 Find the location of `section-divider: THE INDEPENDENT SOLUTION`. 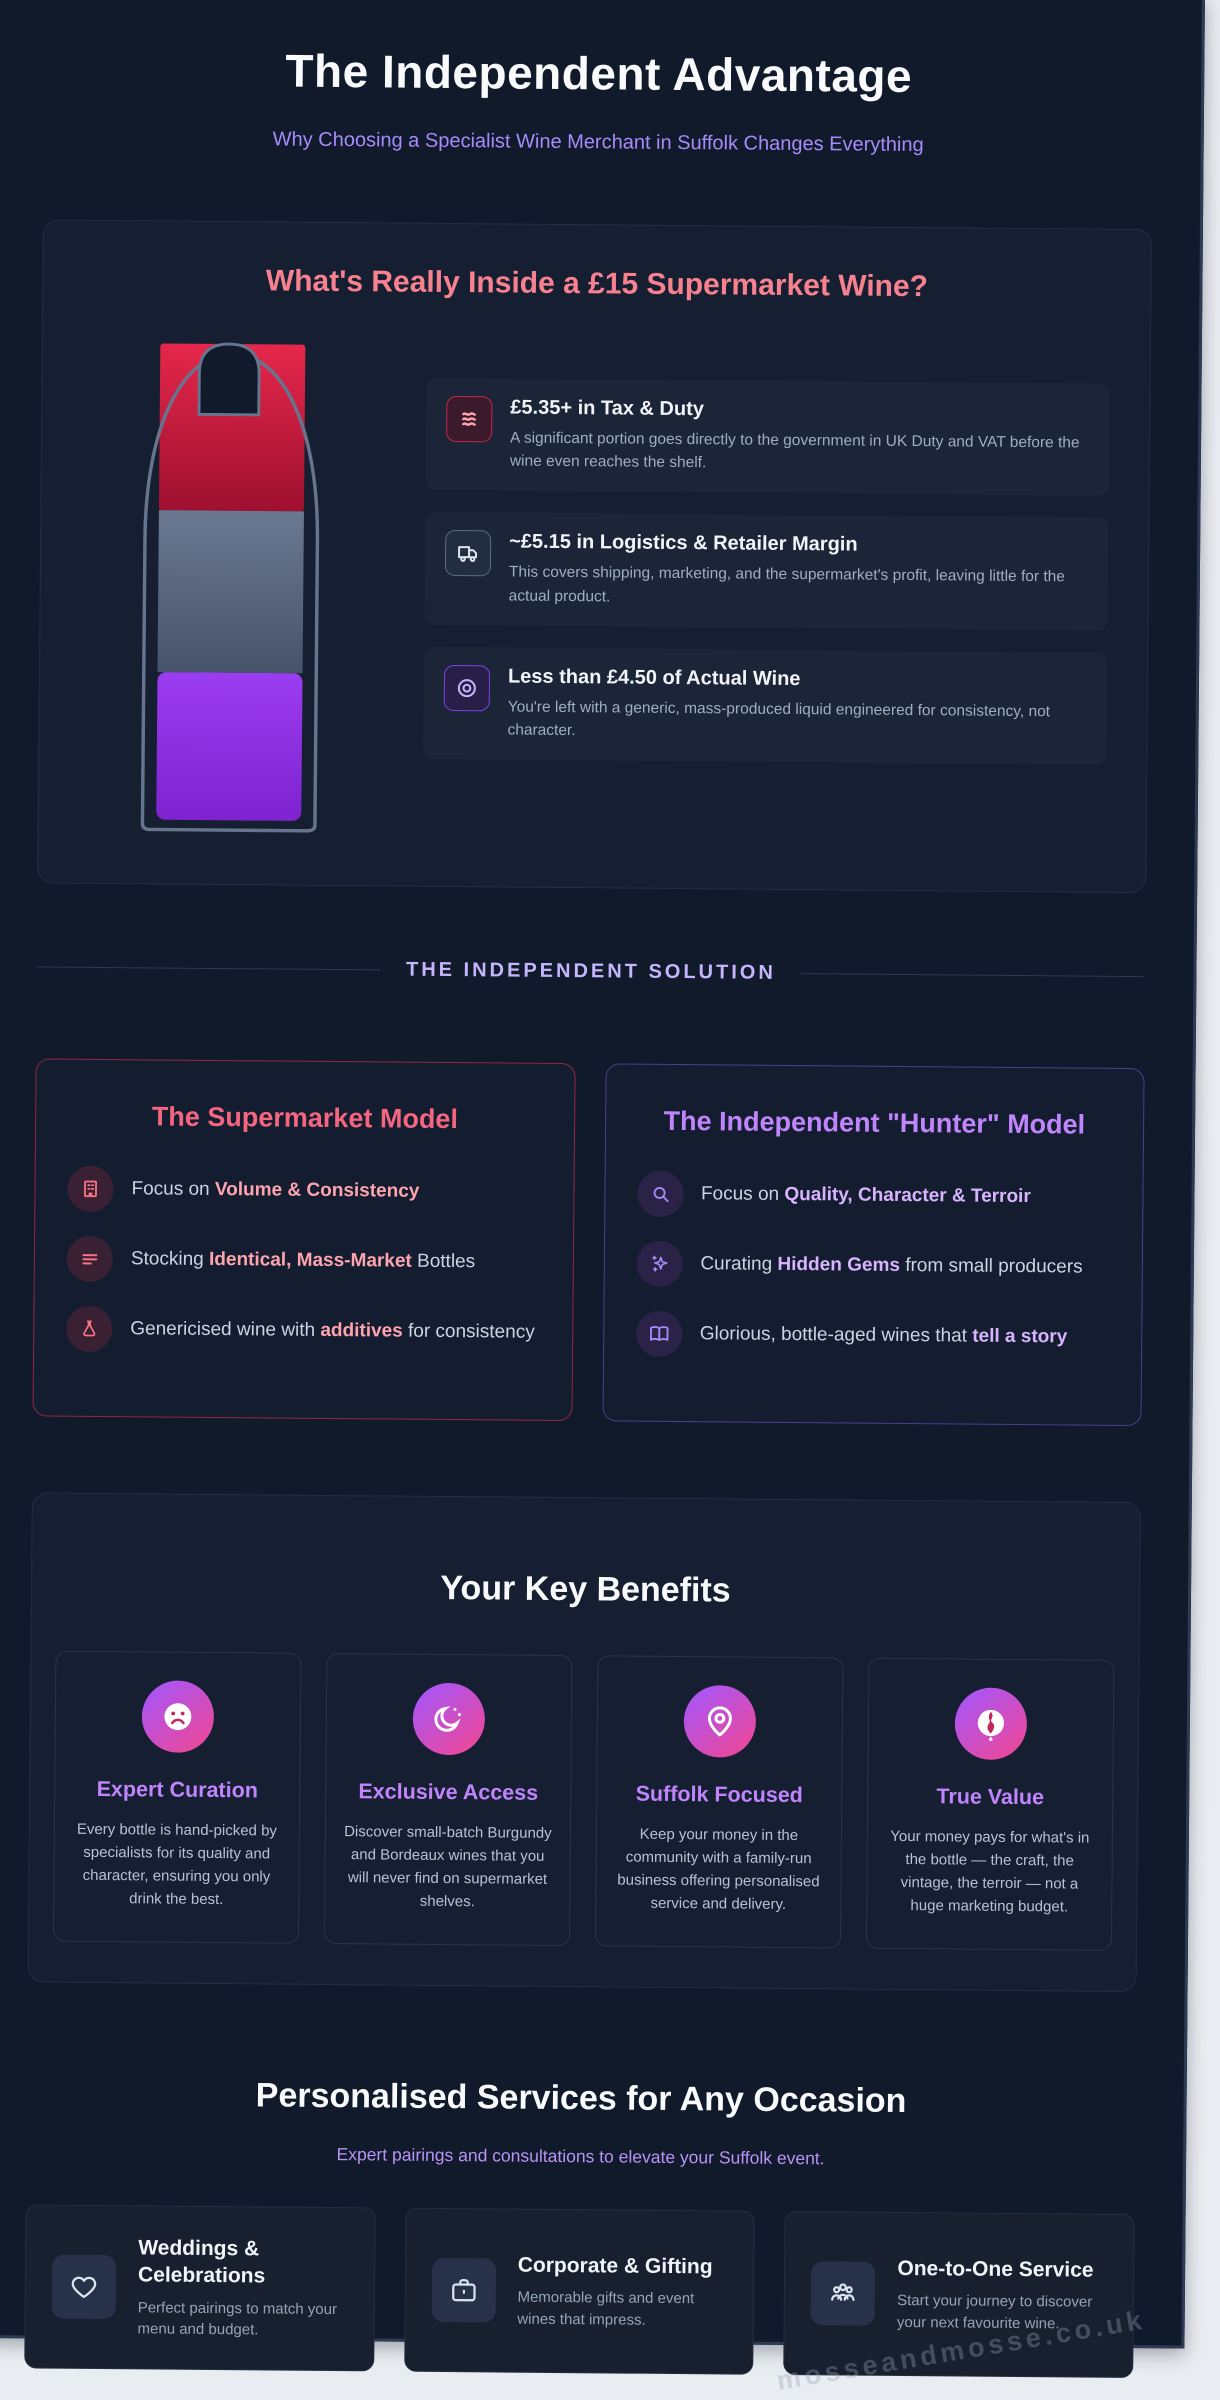

section-divider: THE INDEPENDENT SOLUTION is located at coordinates (591, 971).